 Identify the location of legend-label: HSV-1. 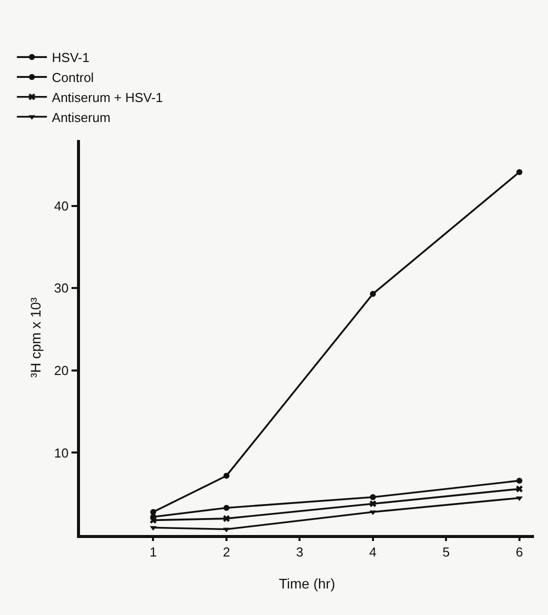
(71, 58).